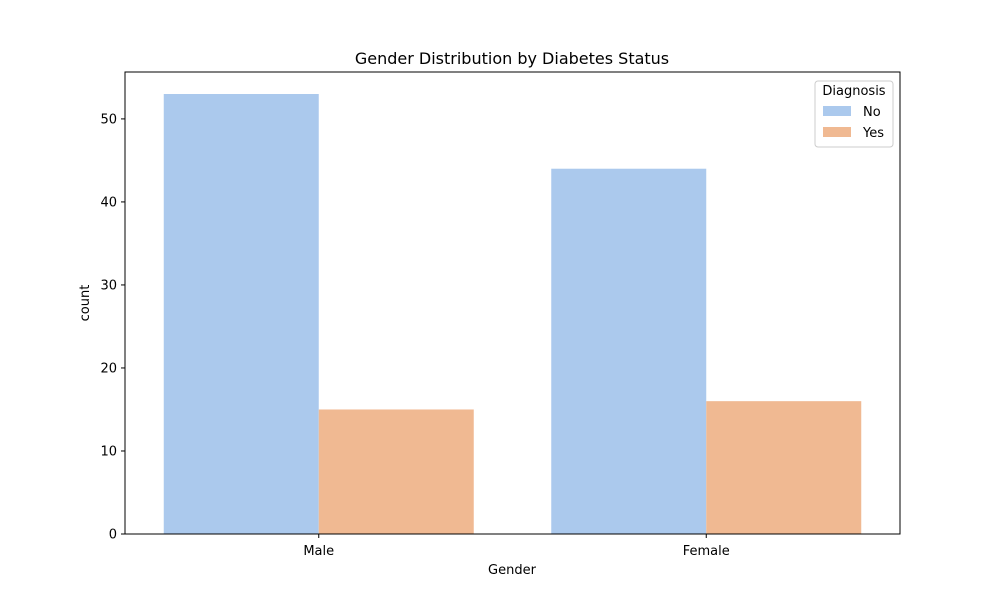  What do you see at coordinates (706, 551) in the screenshot?
I see `x-tick-label: Female` at bounding box center [706, 551].